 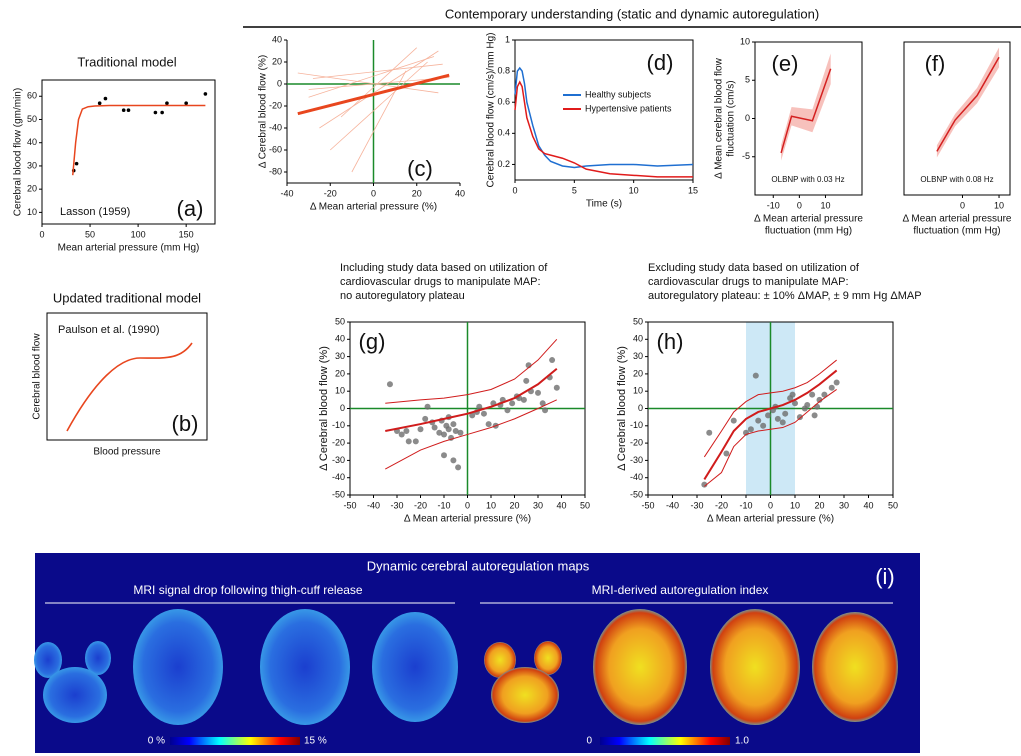 What do you see at coordinates (263, 111) in the screenshot?
I see `y-axis-label: Δ Cerebral blood flow (%)` at bounding box center [263, 111].